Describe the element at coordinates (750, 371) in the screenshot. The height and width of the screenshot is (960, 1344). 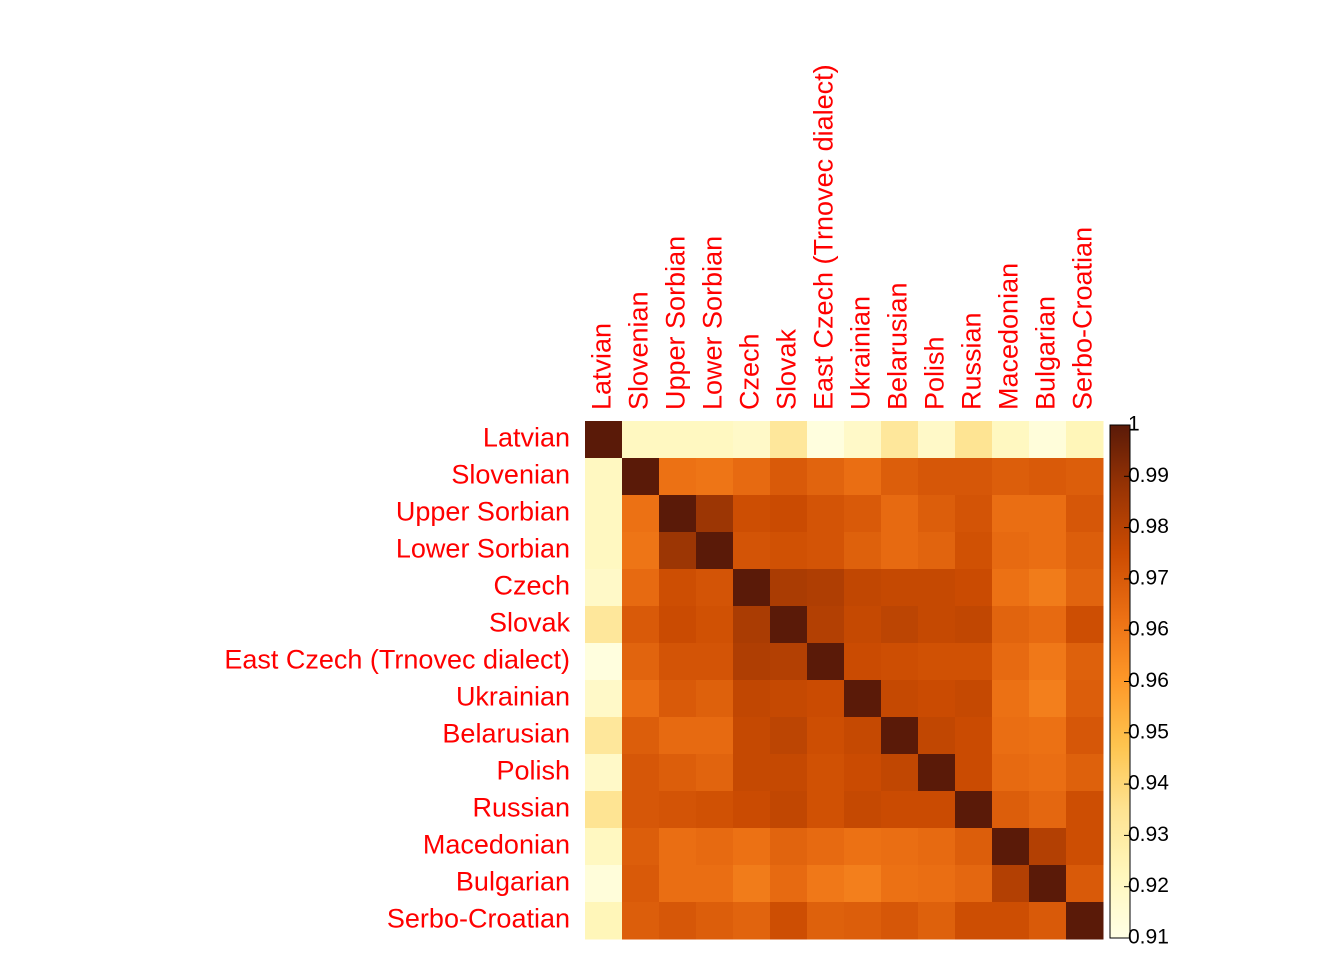
I see `column-label: Czech` at that location.